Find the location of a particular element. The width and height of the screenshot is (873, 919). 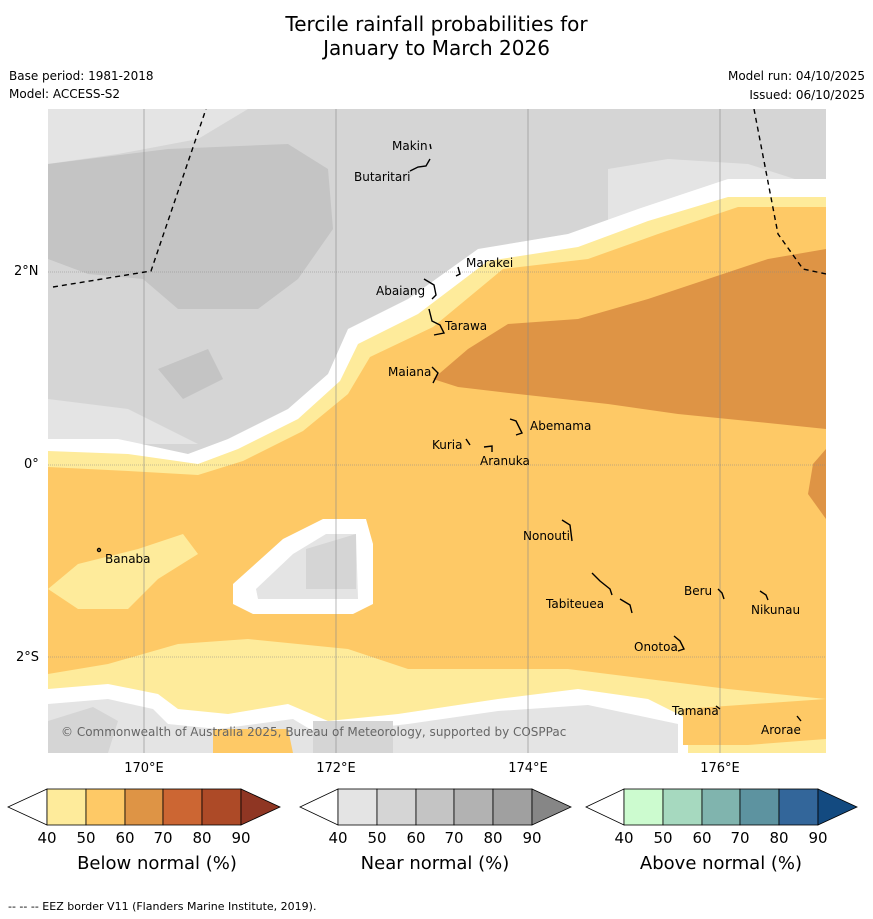

colorbar-near-title: Near normal (%) is located at coordinates (435, 863).